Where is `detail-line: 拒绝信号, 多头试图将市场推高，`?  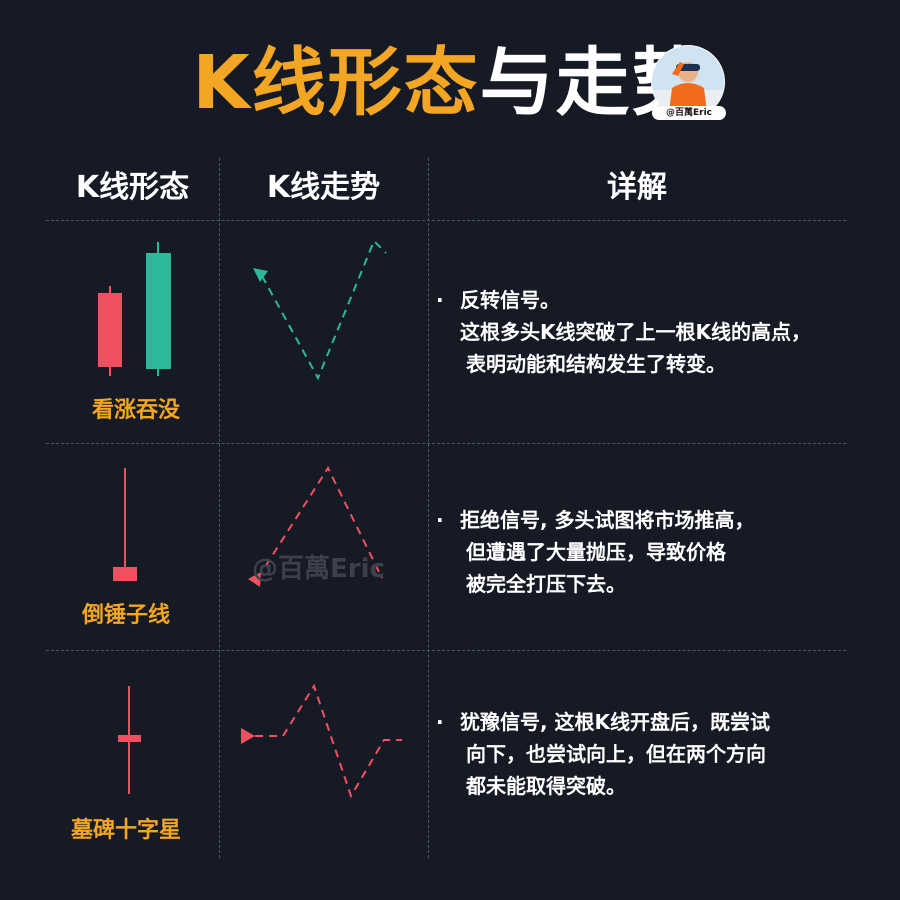
detail-line: 拒绝信号, 多头试图将市场推高， is located at coordinates (607, 520).